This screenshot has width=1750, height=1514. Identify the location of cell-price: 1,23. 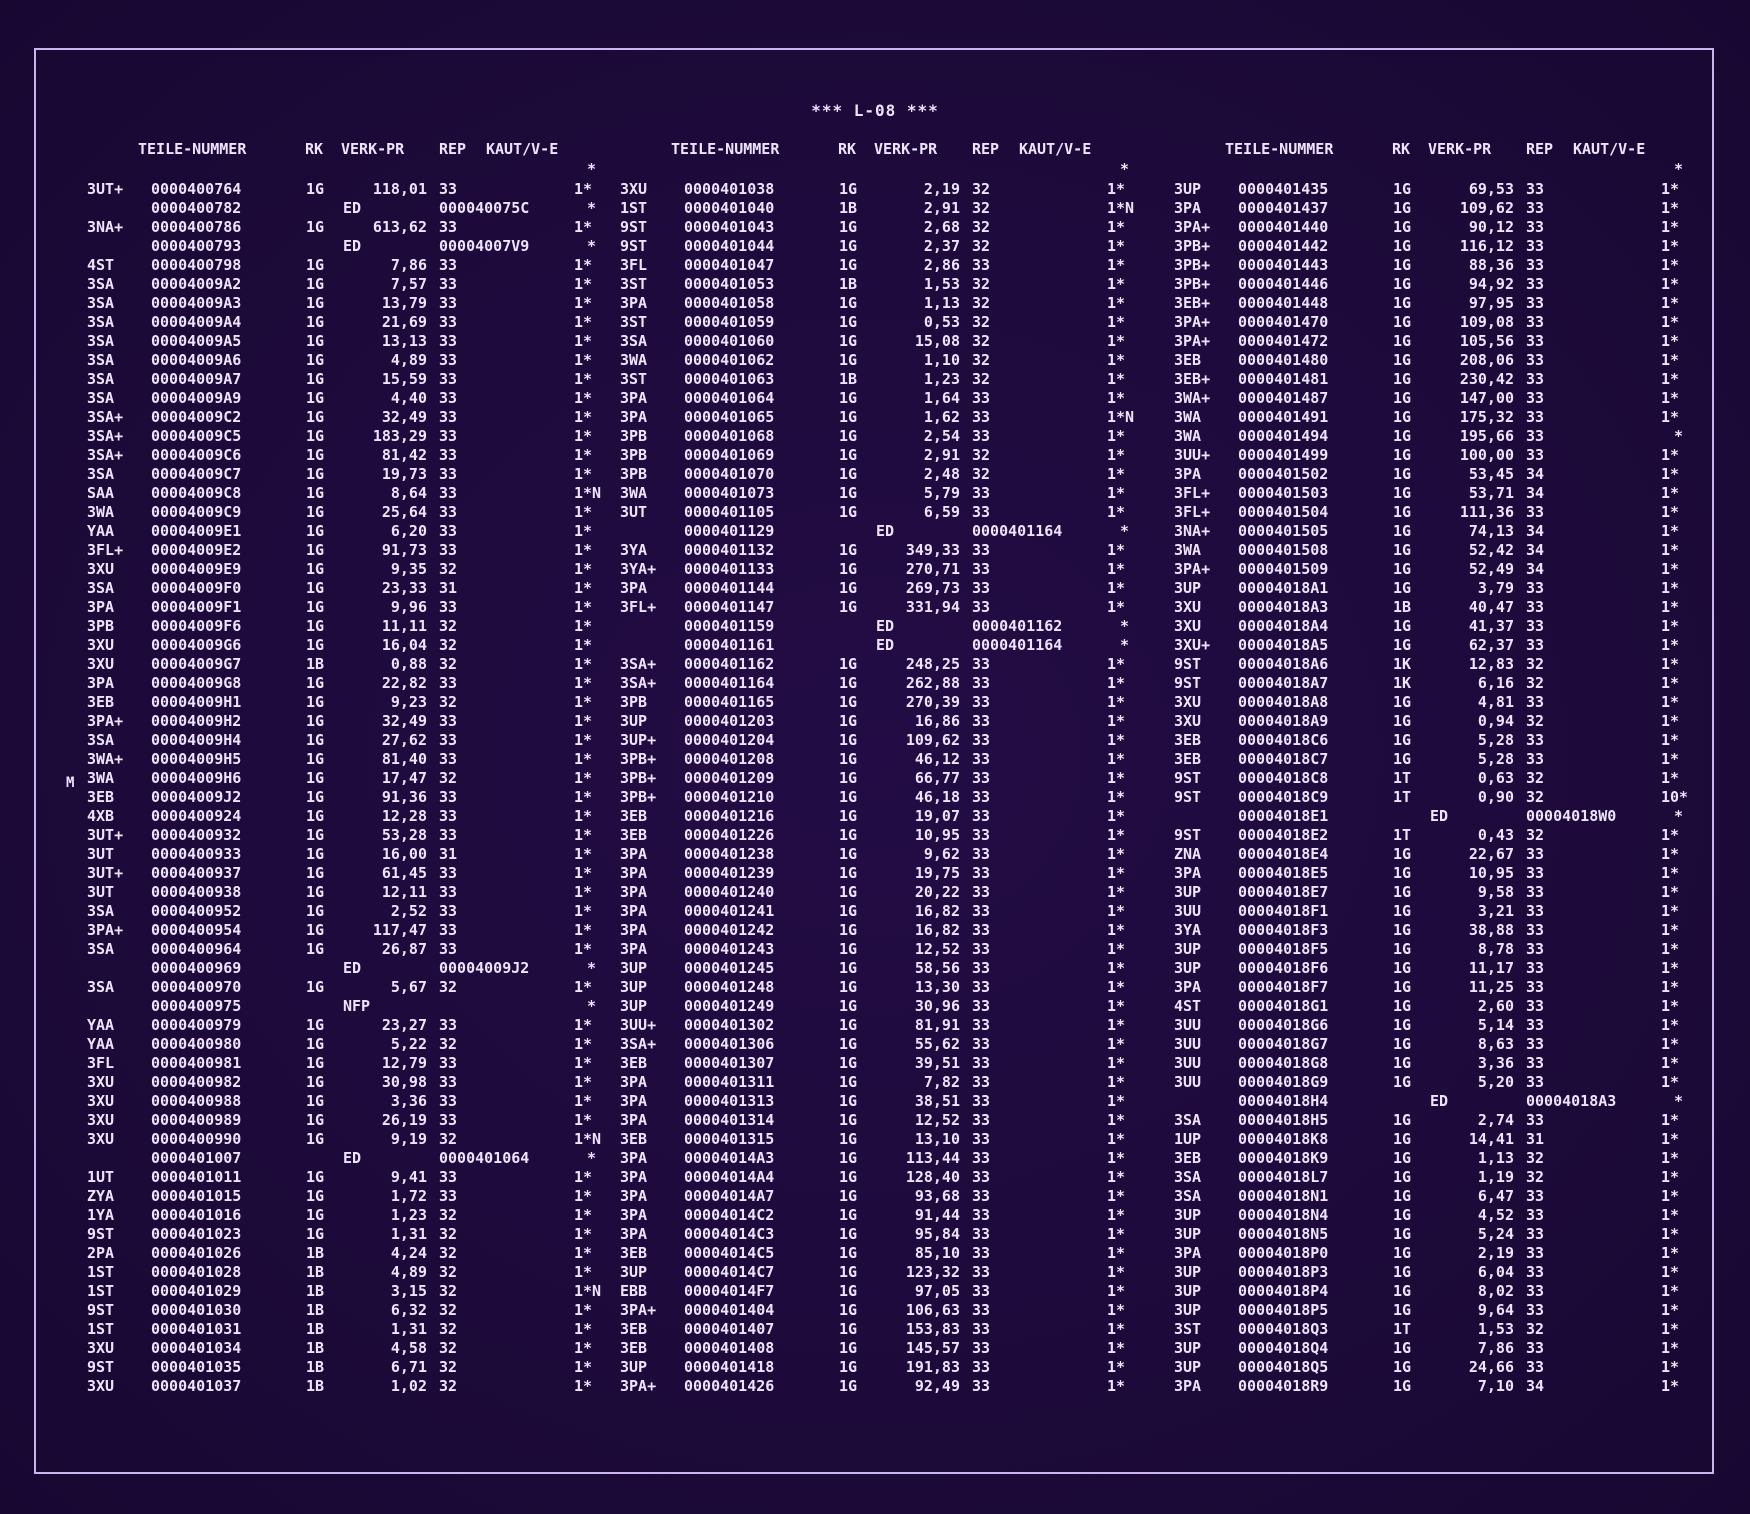
(941, 379).